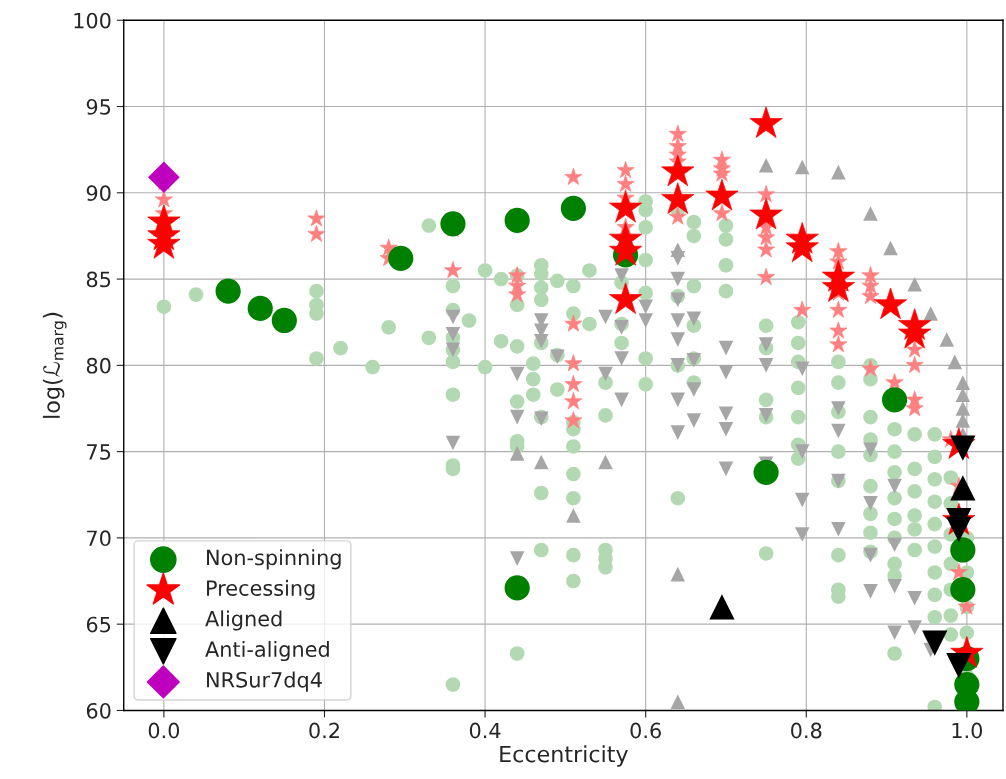 The width and height of the screenshot is (1006, 779). What do you see at coordinates (99, 538) in the screenshot?
I see `y-tick-label: 70` at bounding box center [99, 538].